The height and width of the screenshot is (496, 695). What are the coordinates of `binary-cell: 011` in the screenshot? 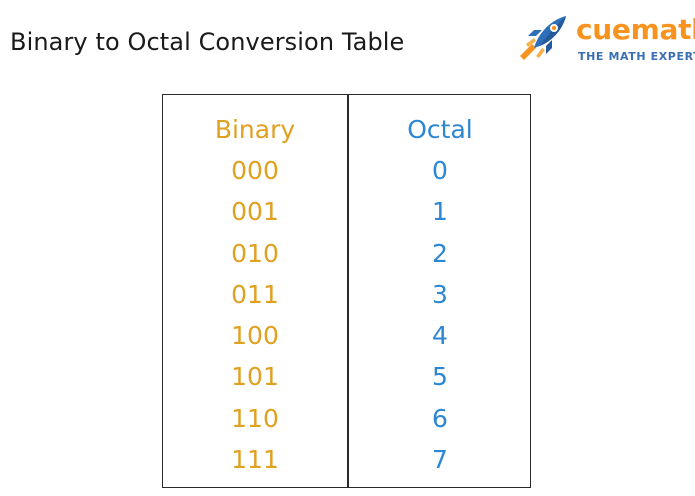 It's located at (255, 294).